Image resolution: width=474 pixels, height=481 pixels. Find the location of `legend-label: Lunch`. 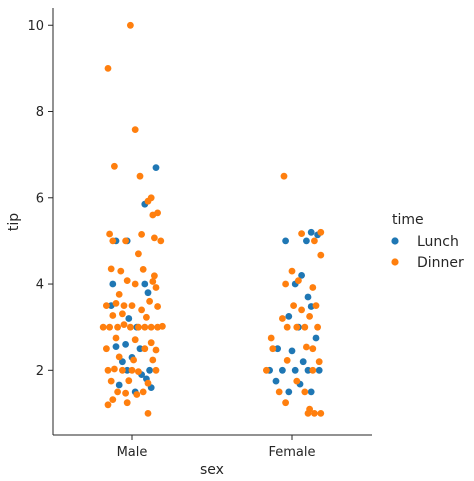

legend-label: Lunch is located at coordinates (438, 242).